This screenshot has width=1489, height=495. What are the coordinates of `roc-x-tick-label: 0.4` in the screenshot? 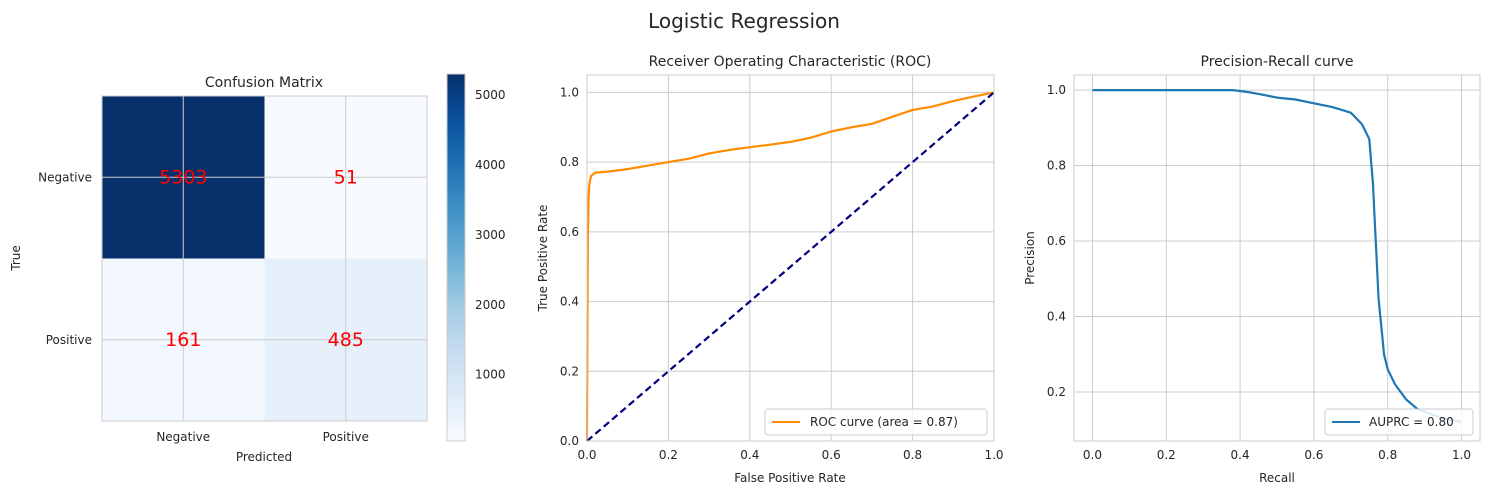 It's located at (749, 455).